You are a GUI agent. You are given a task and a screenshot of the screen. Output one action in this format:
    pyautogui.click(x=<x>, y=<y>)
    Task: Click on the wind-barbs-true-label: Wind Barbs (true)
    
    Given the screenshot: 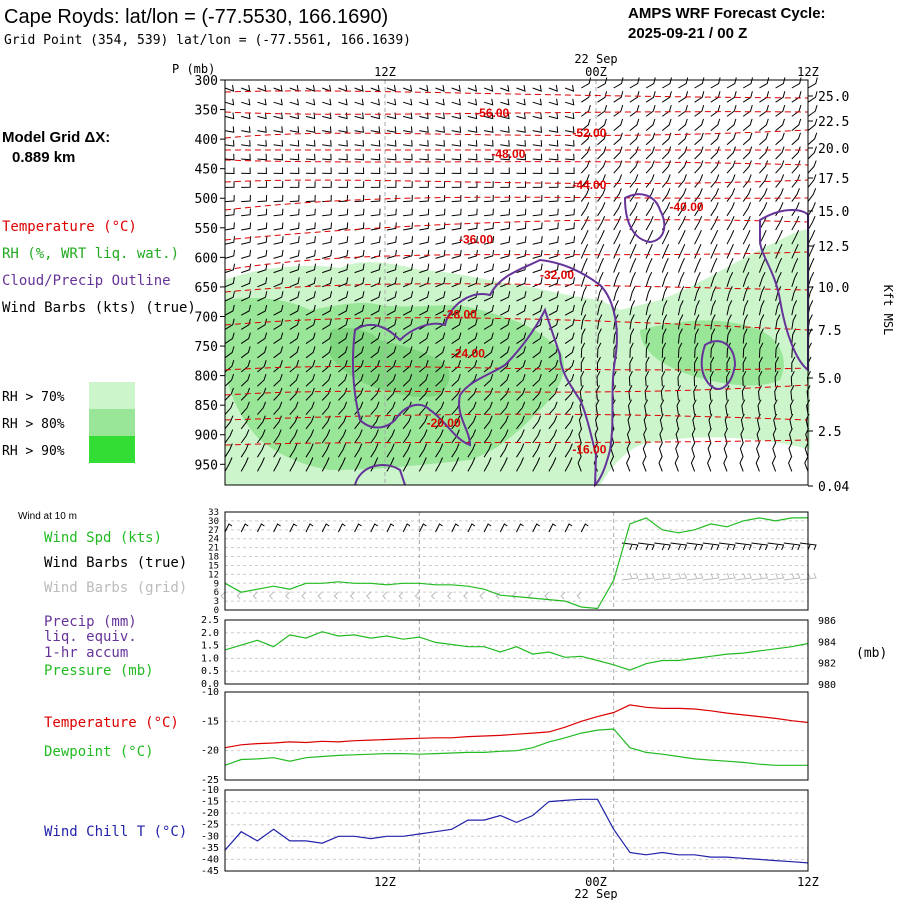 What is the action you would take?
    pyautogui.click(x=115, y=563)
    